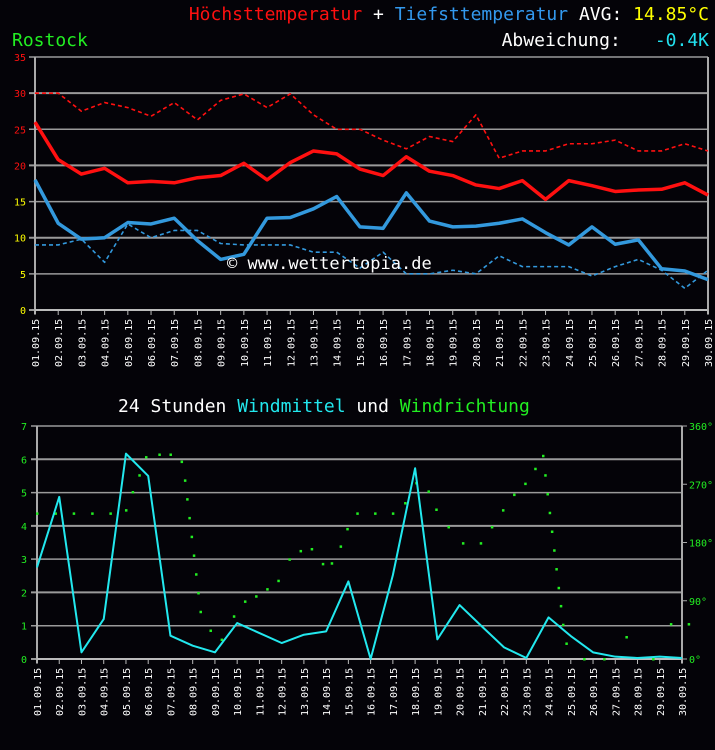 Image resolution: width=715 pixels, height=750 pixels. Describe the element at coordinates (701, 485) in the screenshot. I see `y2-axis-label: 270°` at that location.